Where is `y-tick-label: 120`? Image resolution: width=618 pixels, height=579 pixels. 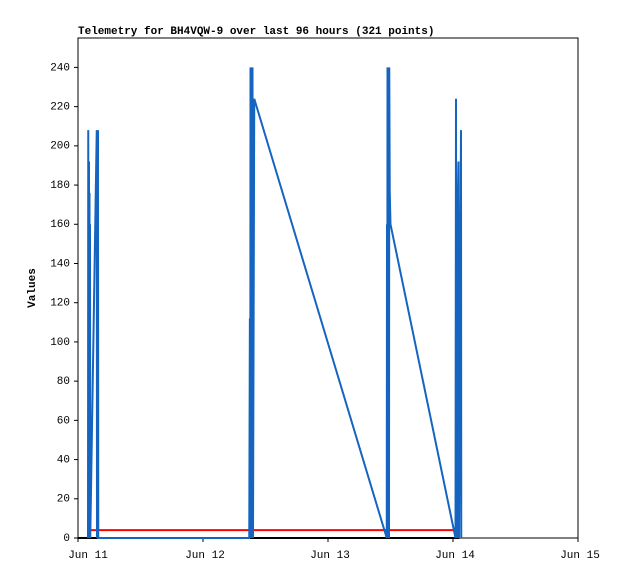 y-tick-label: 120 is located at coordinates (60, 304).